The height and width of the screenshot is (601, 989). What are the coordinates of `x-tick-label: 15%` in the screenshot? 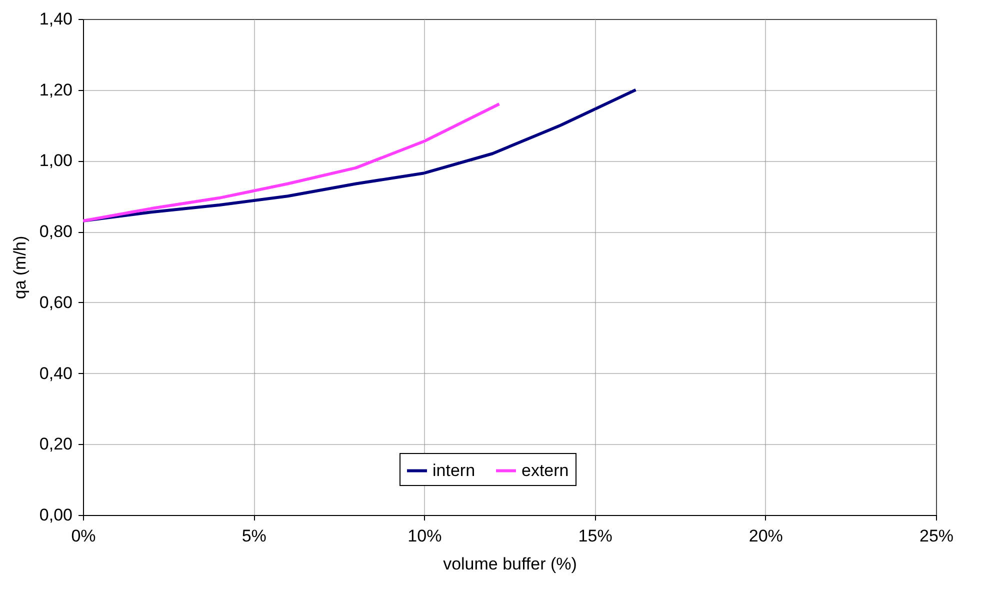 It's located at (595, 536).